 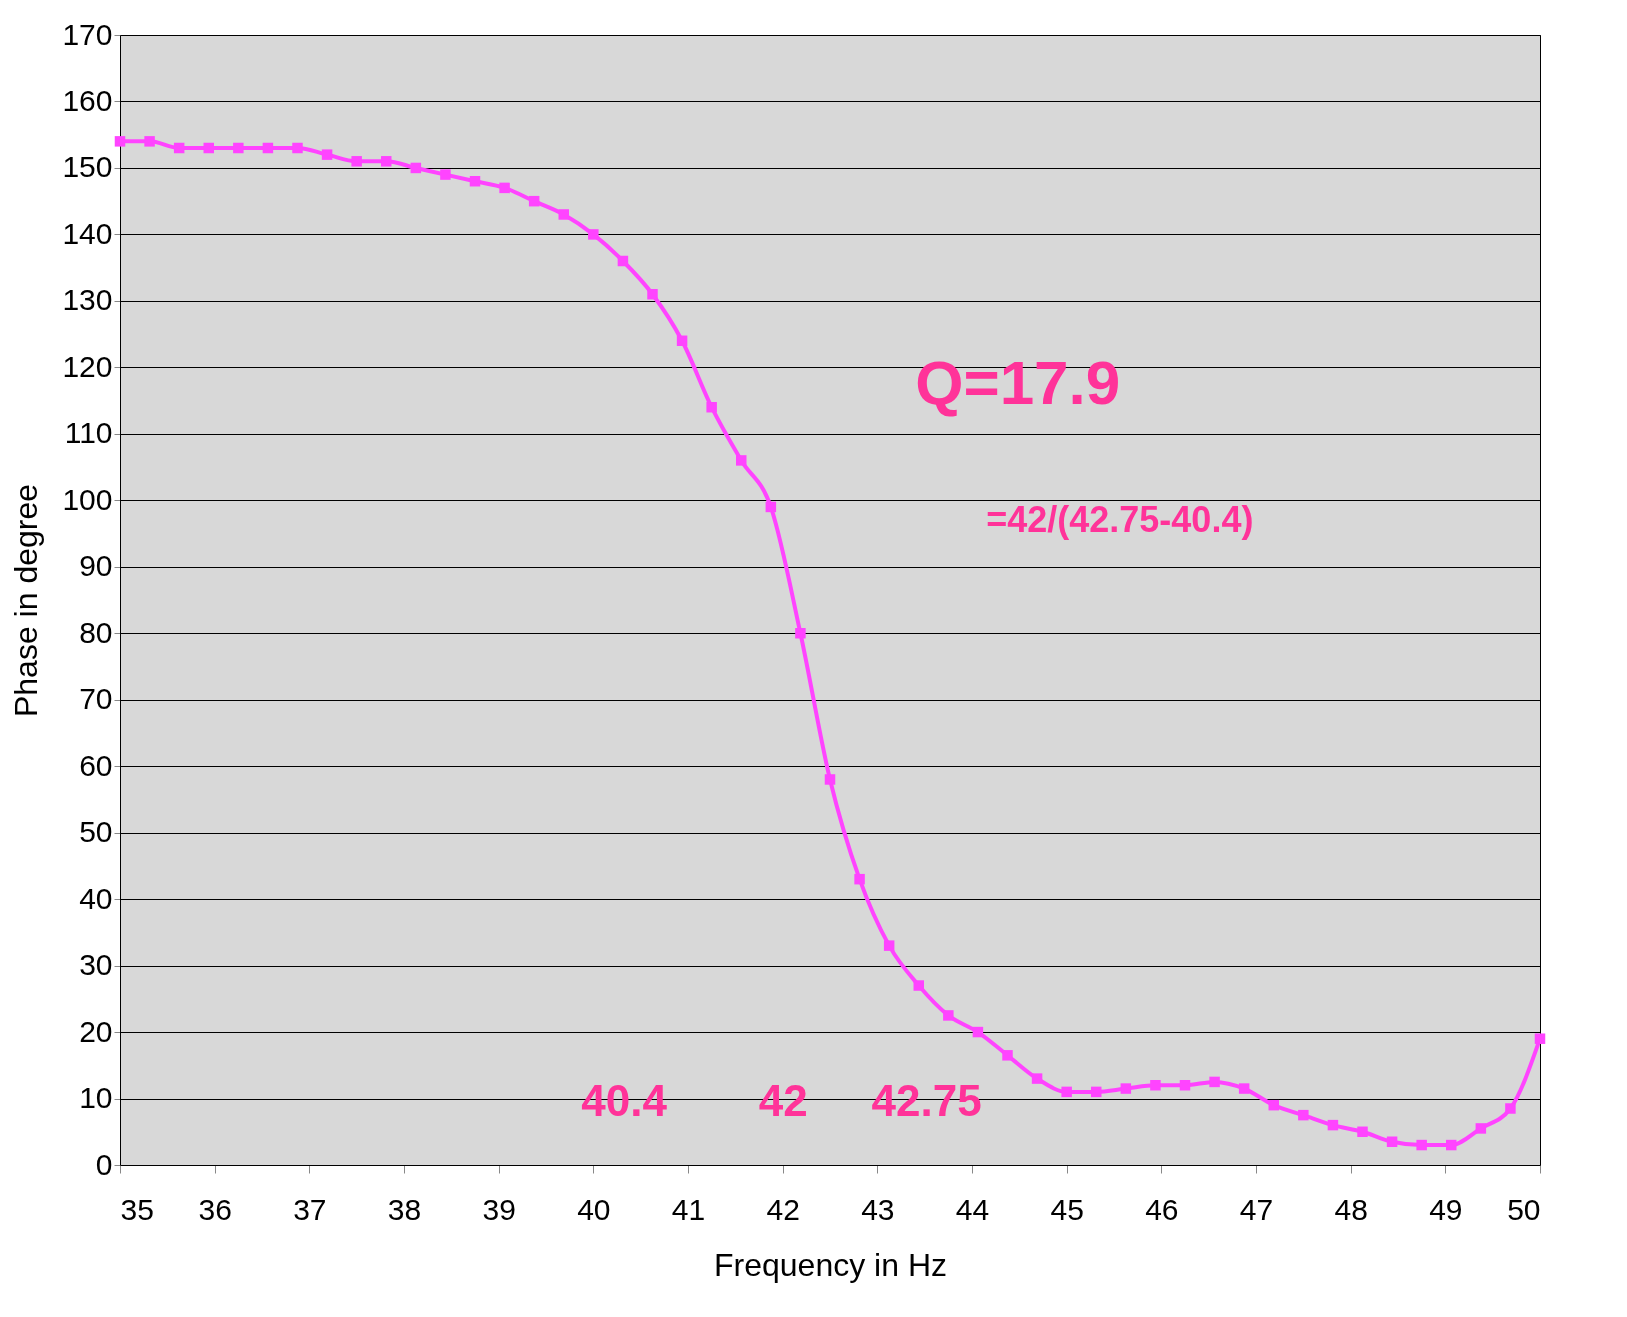 I want to click on y-tick-label: 110, so click(x=88, y=433).